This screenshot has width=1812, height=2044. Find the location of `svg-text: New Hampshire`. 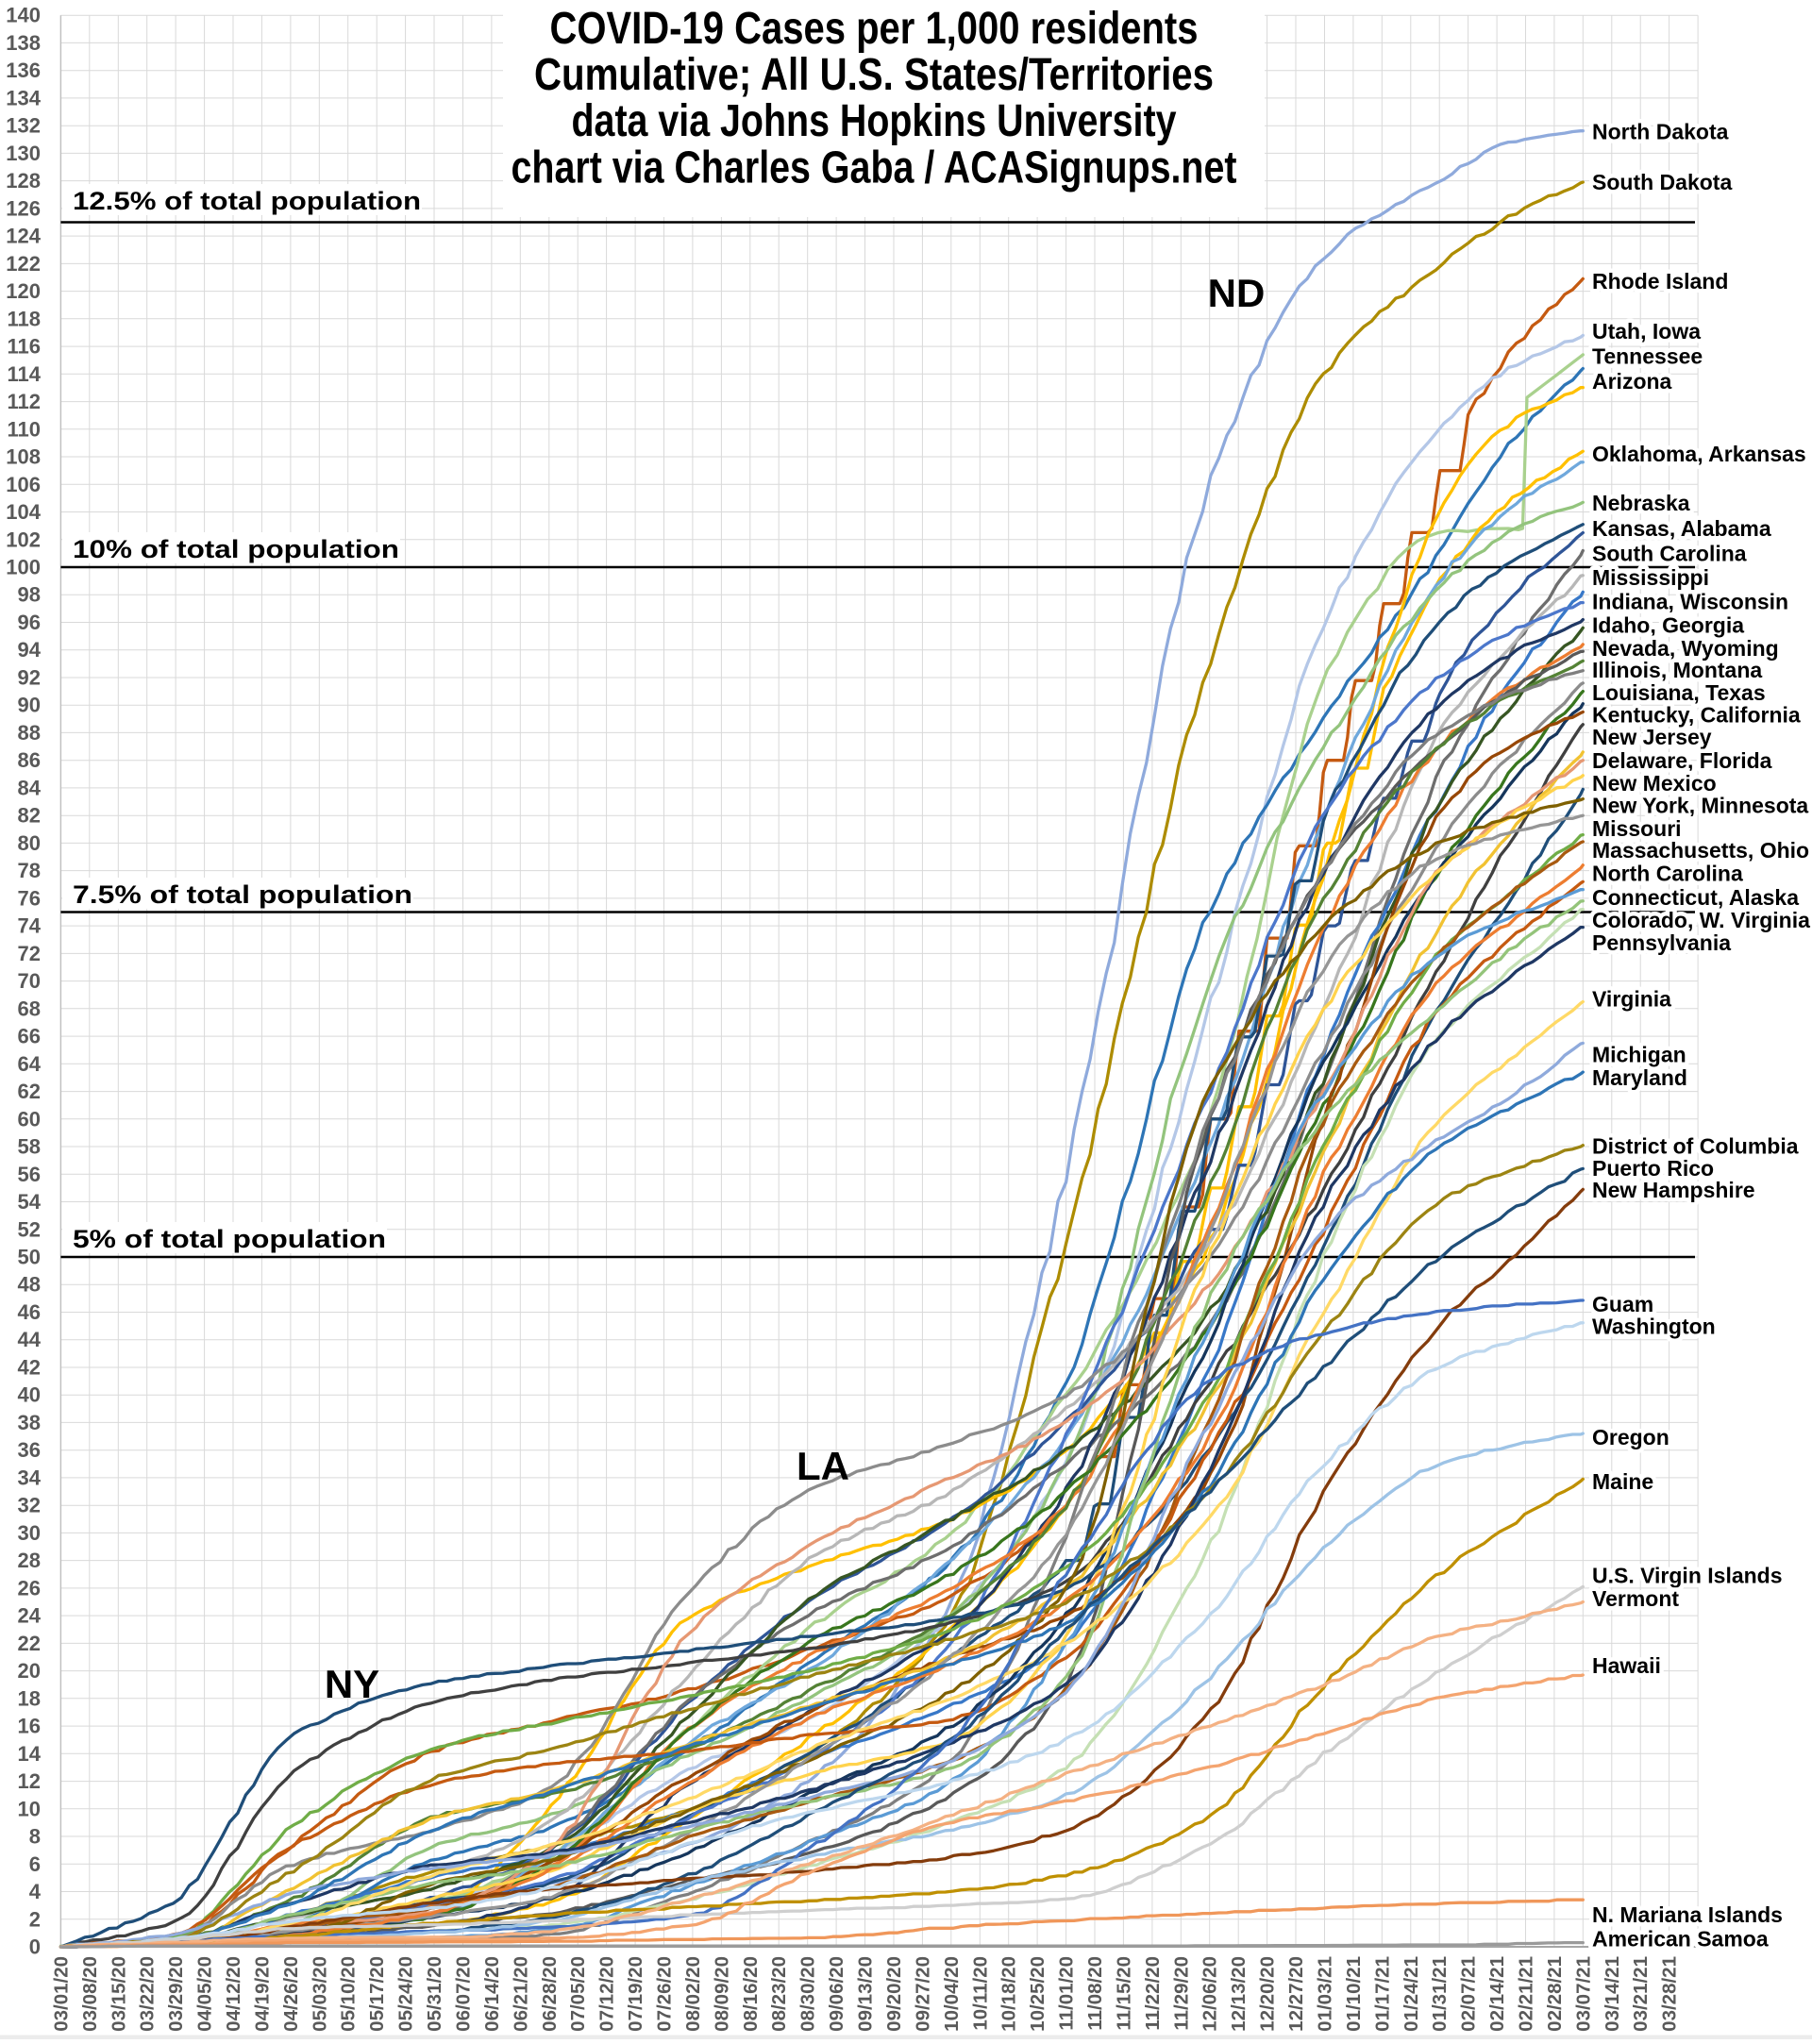

svg-text: New Hampshire is located at coordinates (1673, 1190).